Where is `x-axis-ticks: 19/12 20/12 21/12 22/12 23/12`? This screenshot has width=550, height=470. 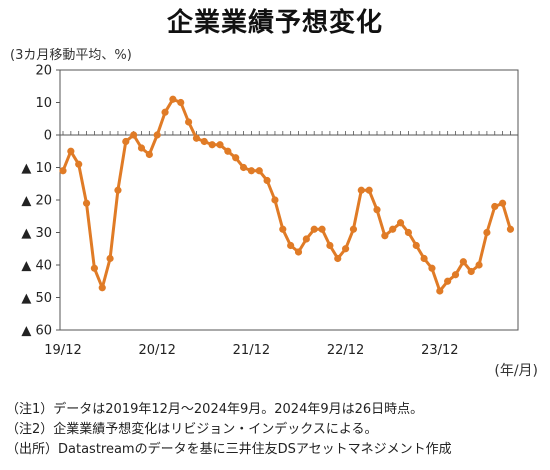 x-axis-ticks: 19/12 20/12 21/12 22/12 23/12 is located at coordinates (251, 350).